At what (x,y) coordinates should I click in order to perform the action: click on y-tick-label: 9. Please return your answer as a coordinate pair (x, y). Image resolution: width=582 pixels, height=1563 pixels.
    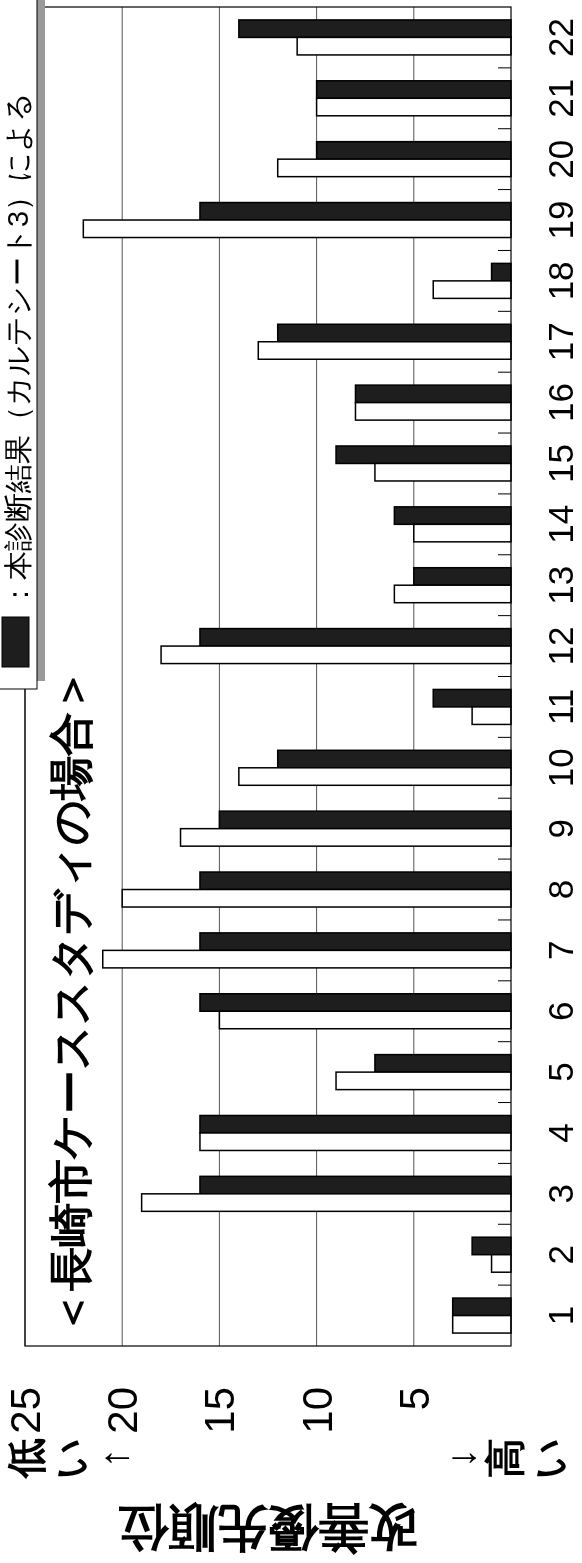
    Looking at the image, I should click on (560, 828).